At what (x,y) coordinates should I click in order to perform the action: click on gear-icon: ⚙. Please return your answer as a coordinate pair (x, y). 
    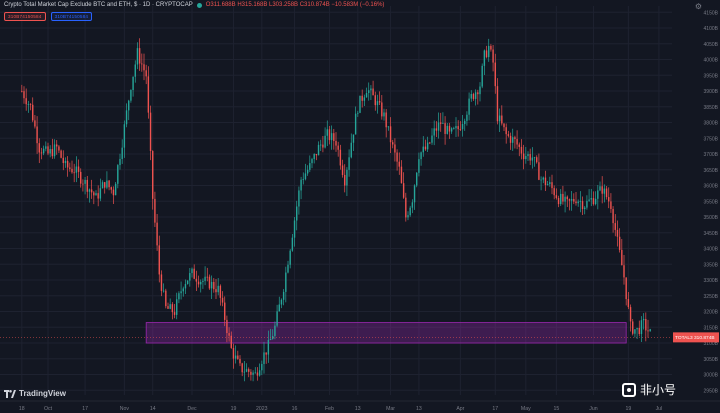
    Looking at the image, I should click on (698, 6).